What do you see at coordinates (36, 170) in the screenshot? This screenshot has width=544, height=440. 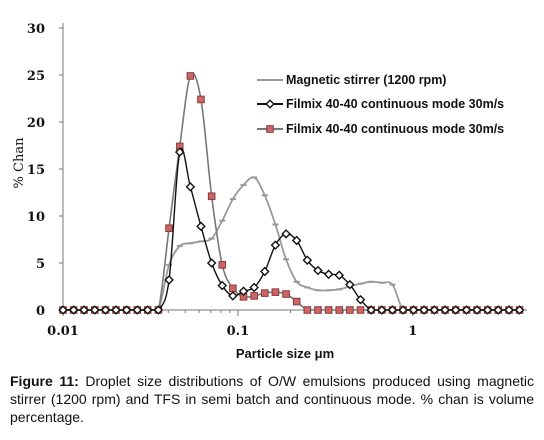 I see `y-tick-label: 15` at bounding box center [36, 170].